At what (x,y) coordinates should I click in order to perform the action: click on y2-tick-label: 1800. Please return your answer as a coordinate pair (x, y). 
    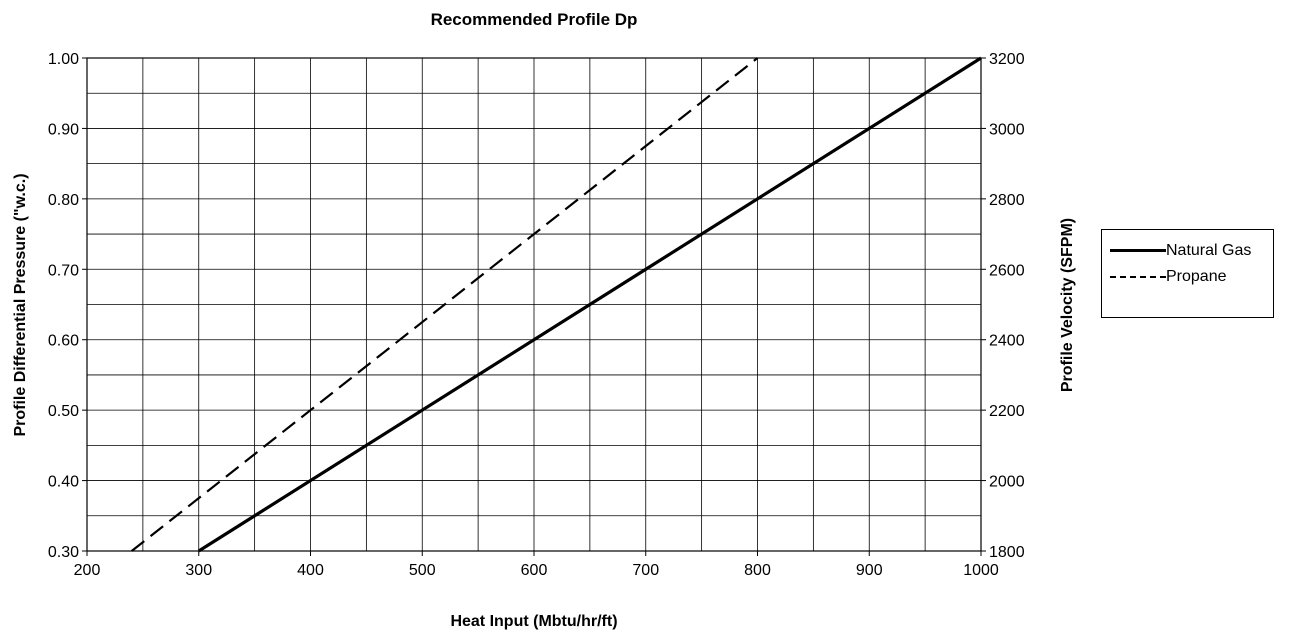
    Looking at the image, I should click on (1007, 552).